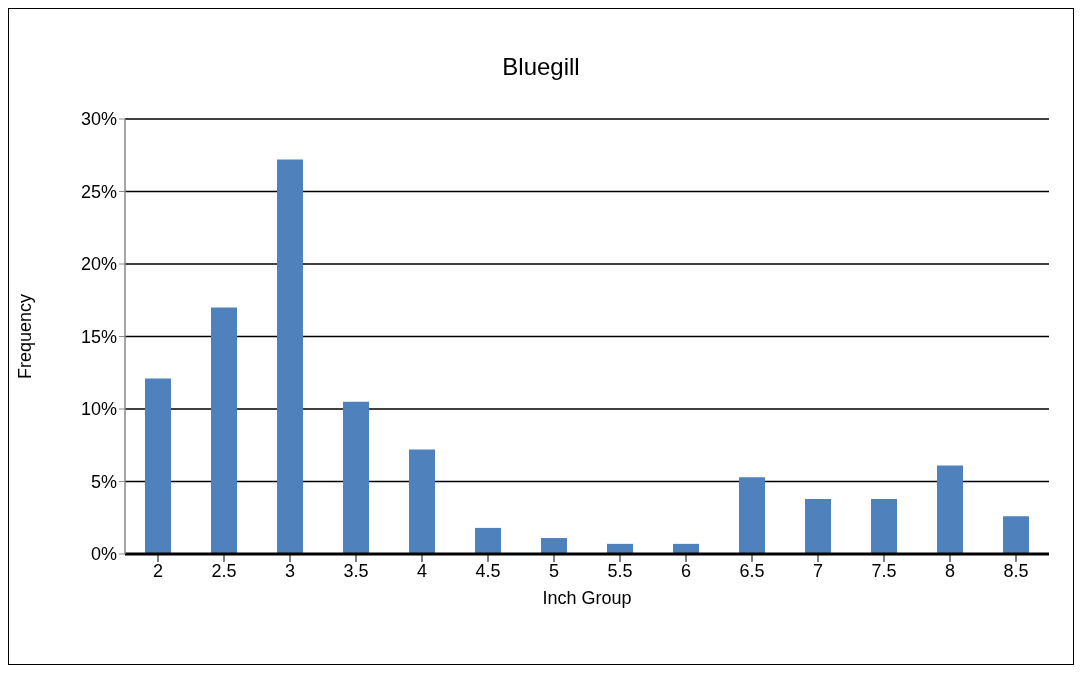 Image resolution: width=1082 pixels, height=673 pixels. What do you see at coordinates (356, 570) in the screenshot?
I see `x-tick-label: 3.5` at bounding box center [356, 570].